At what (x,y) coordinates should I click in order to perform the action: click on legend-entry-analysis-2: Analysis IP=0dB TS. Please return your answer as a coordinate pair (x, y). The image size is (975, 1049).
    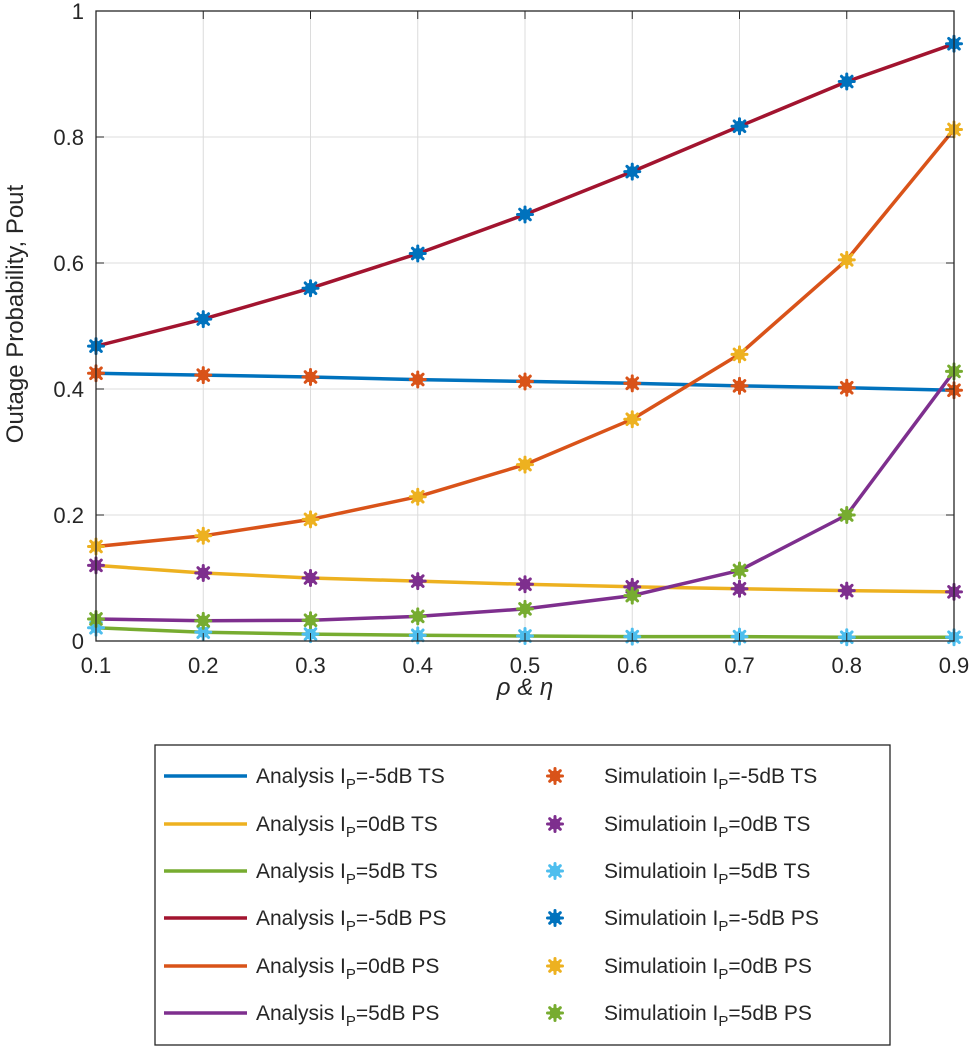
    Looking at the image, I should click on (347, 827).